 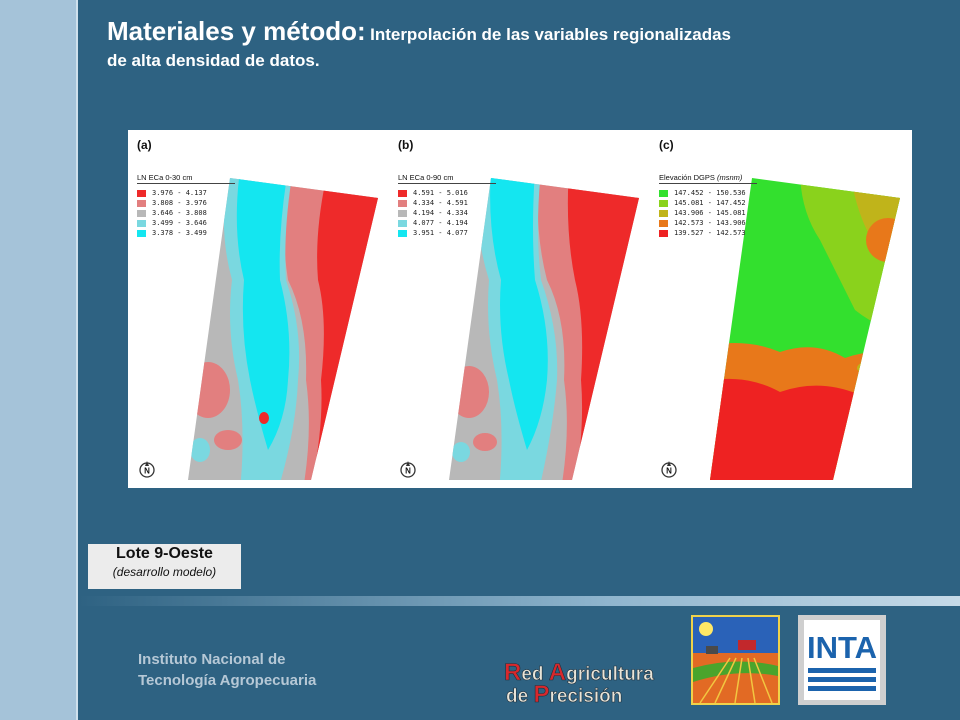 I want to click on panel-c-legend-rule, so click(x=708, y=183).